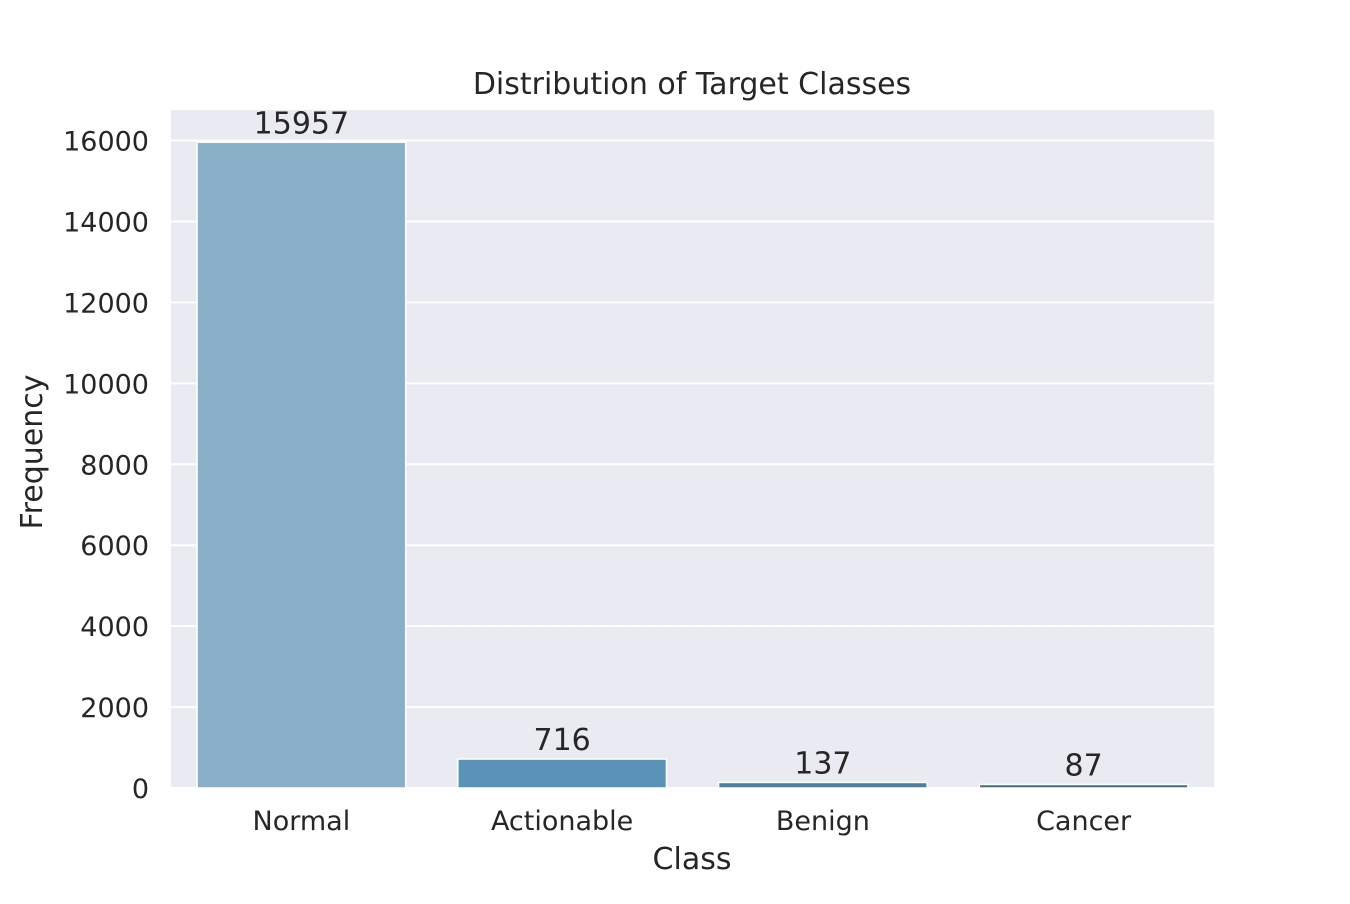 The height and width of the screenshot is (904, 1350). What do you see at coordinates (822, 763) in the screenshot?
I see `data-label-benign: 137` at bounding box center [822, 763].